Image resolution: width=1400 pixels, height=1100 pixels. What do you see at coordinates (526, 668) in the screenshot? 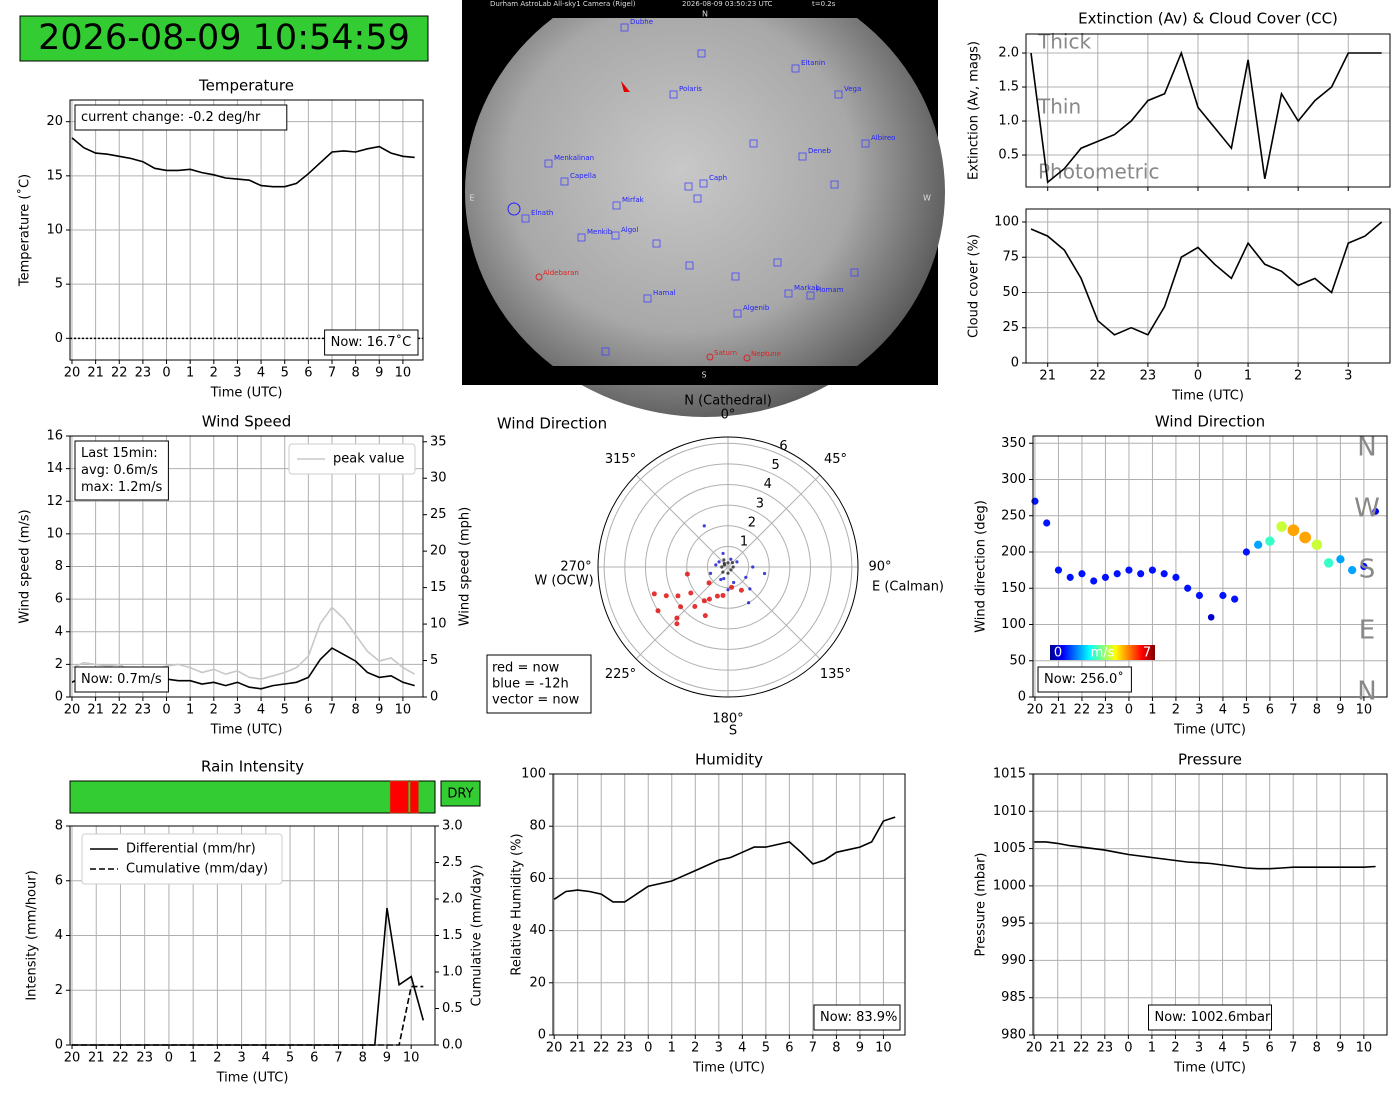
I see `note: red = now` at bounding box center [526, 668].